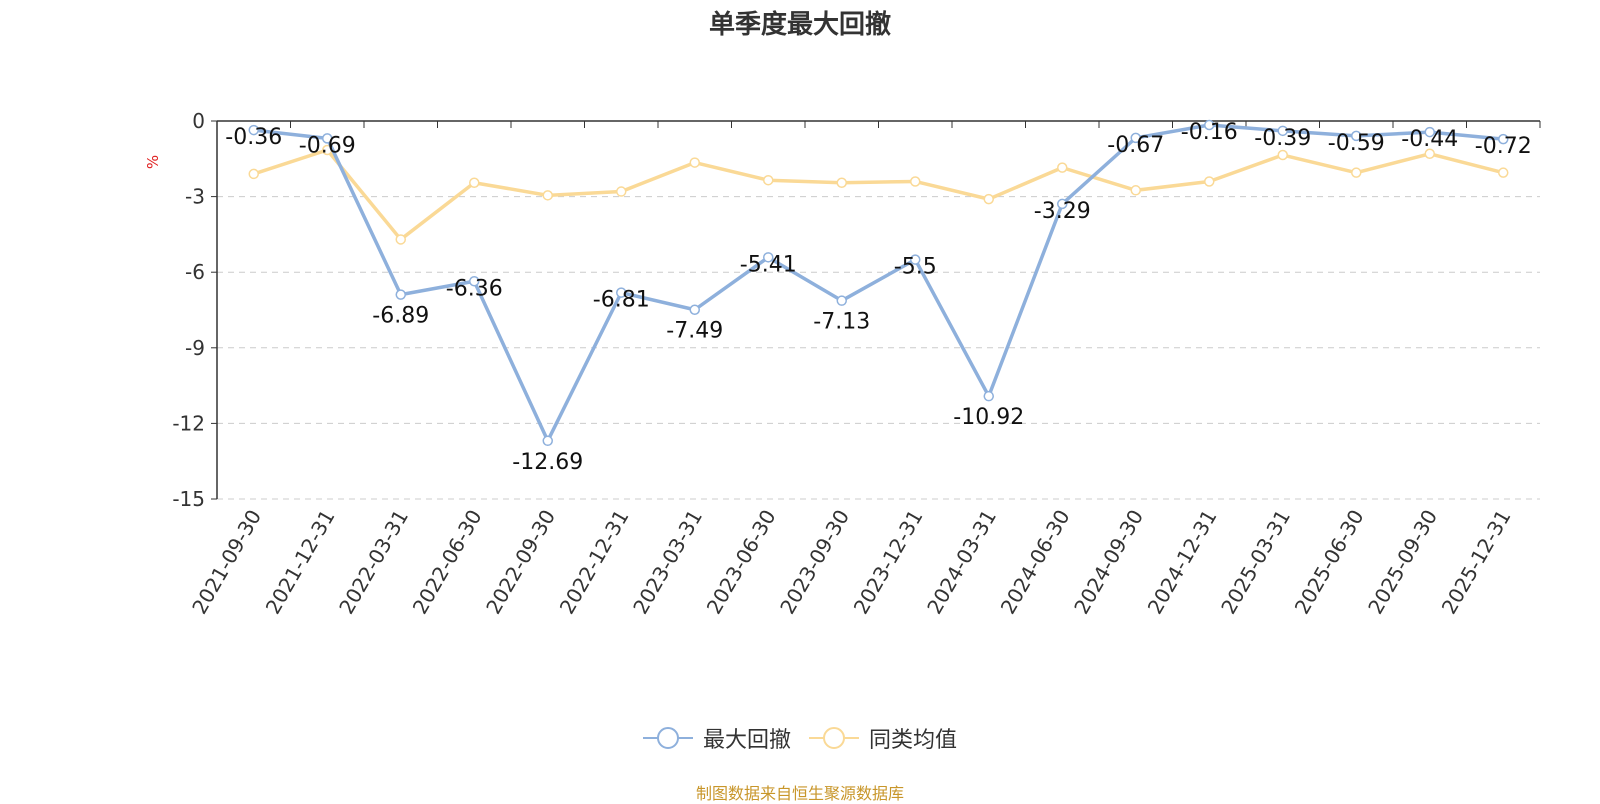  I want to click on x-tick-label: 2023-06-30, so click(741, 562).